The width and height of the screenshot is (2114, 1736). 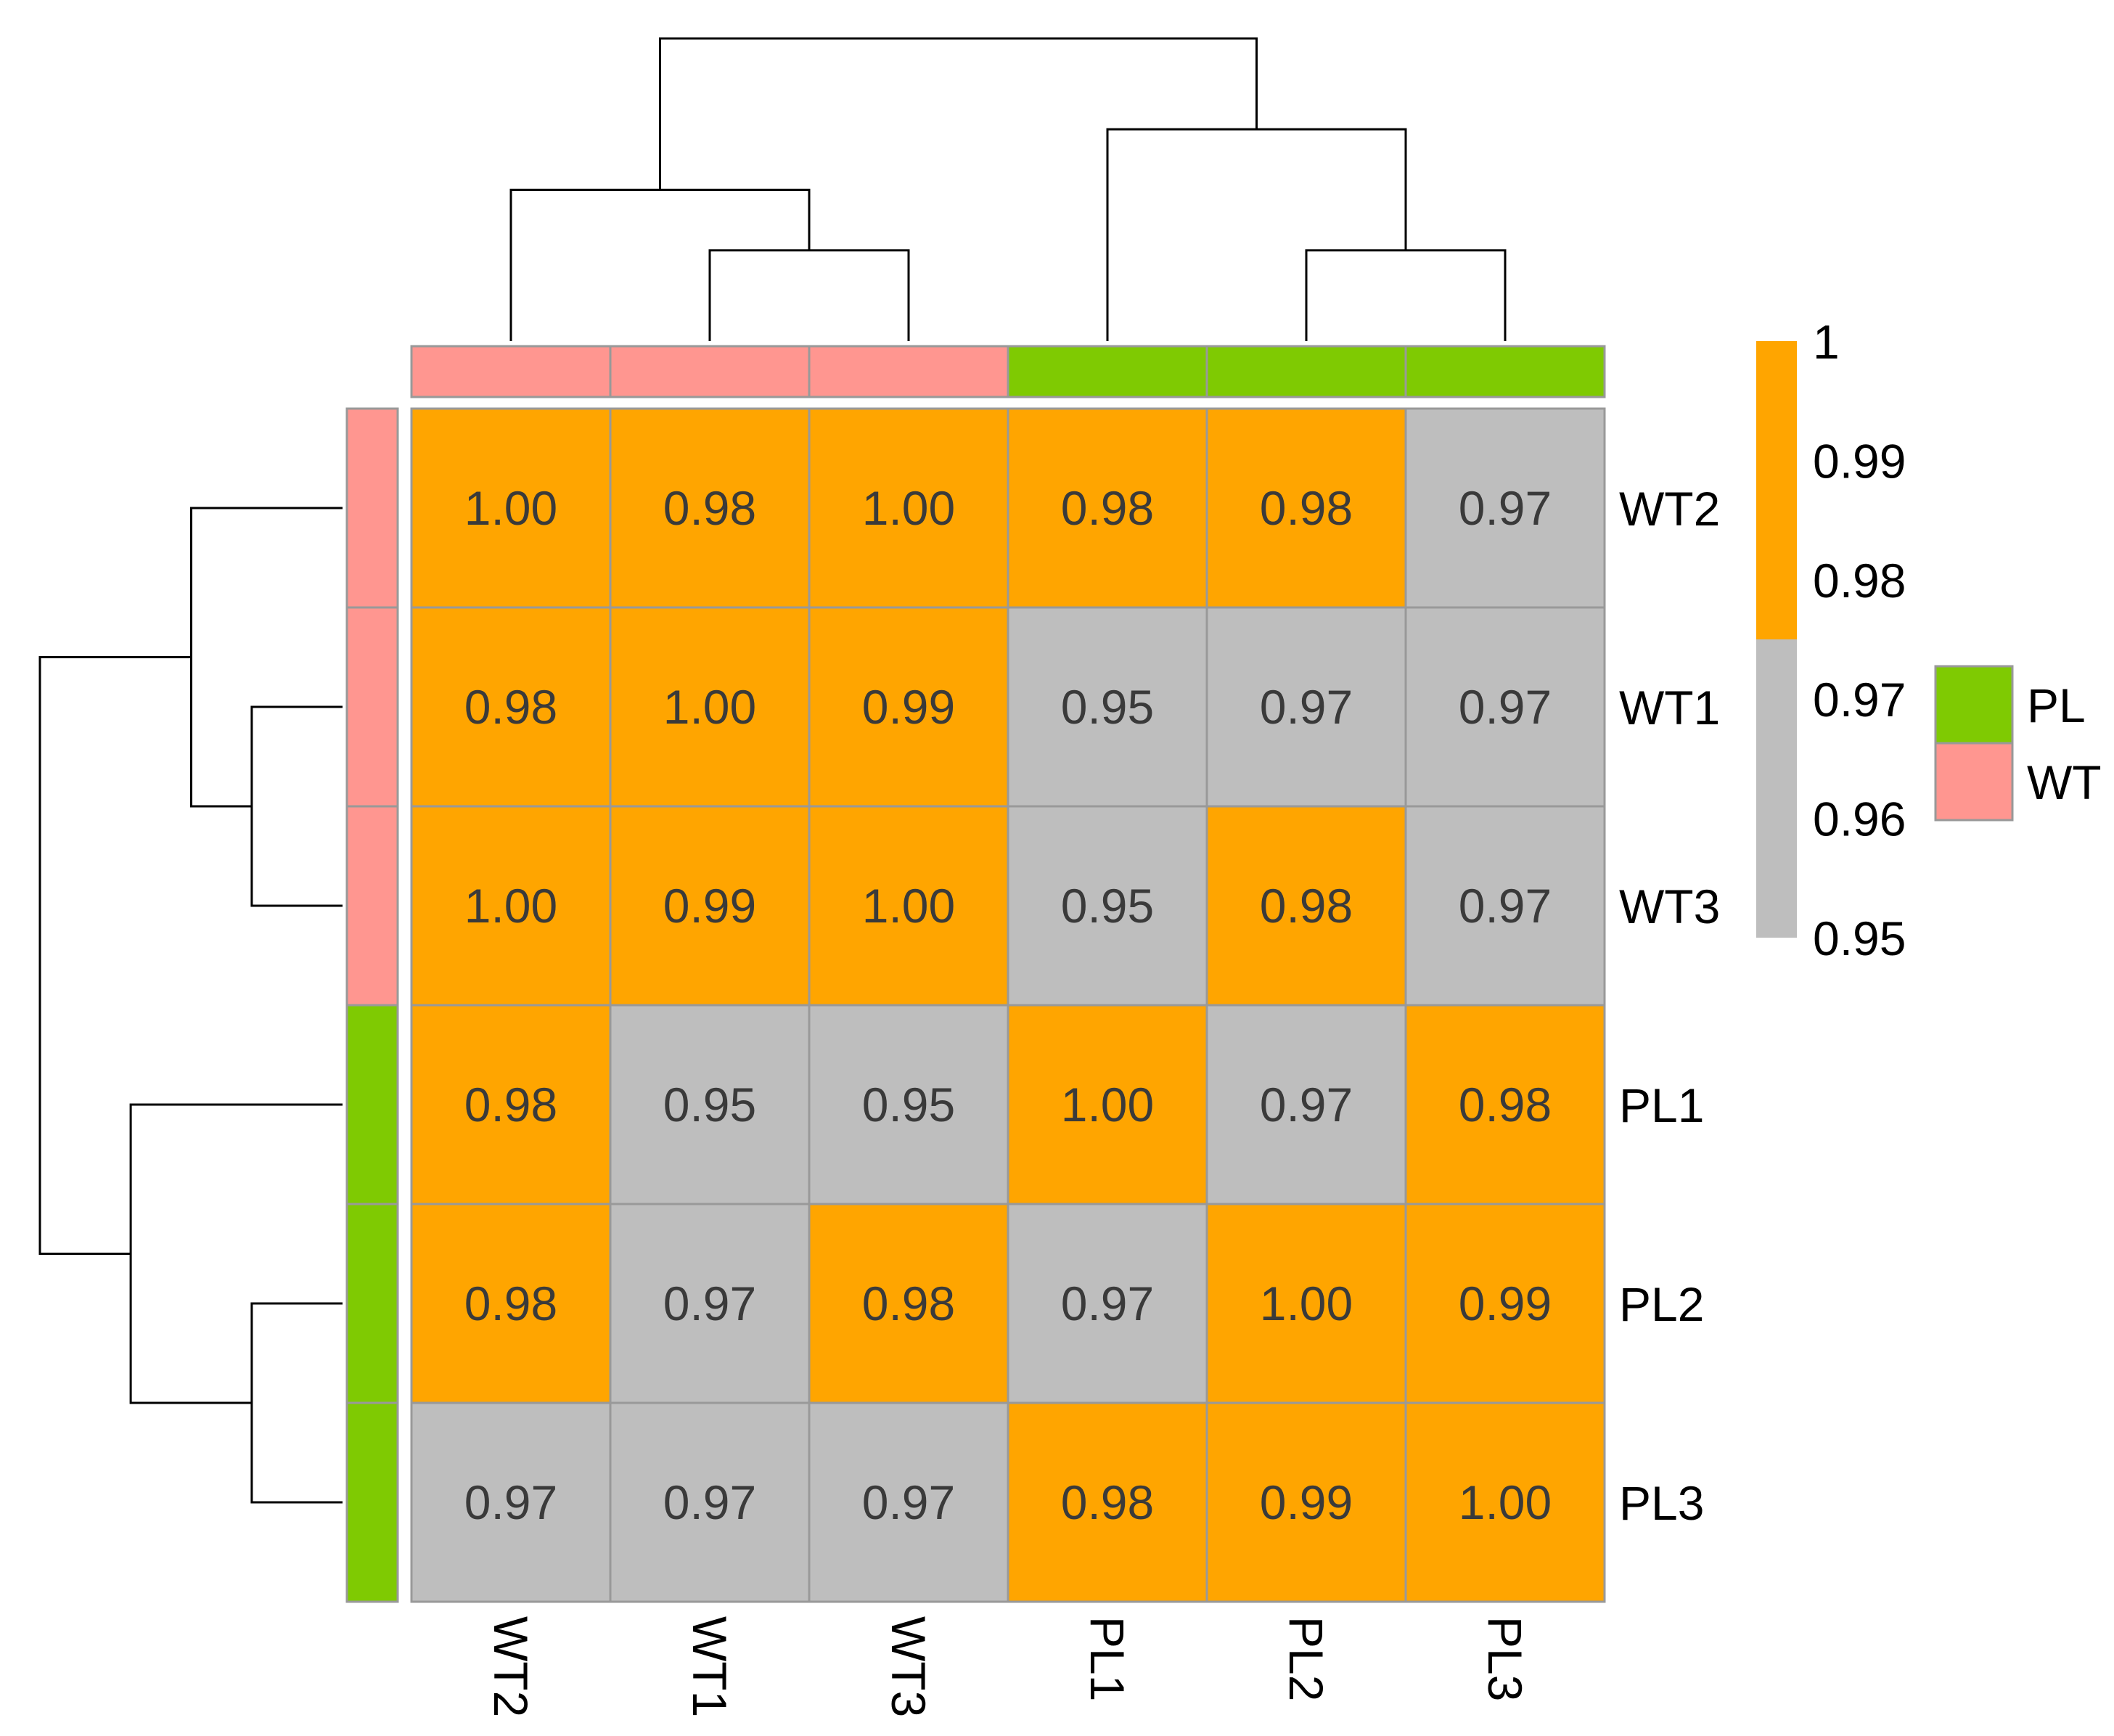 I want to click on color-scale-tick-label: 0.99, so click(x=1859, y=461).